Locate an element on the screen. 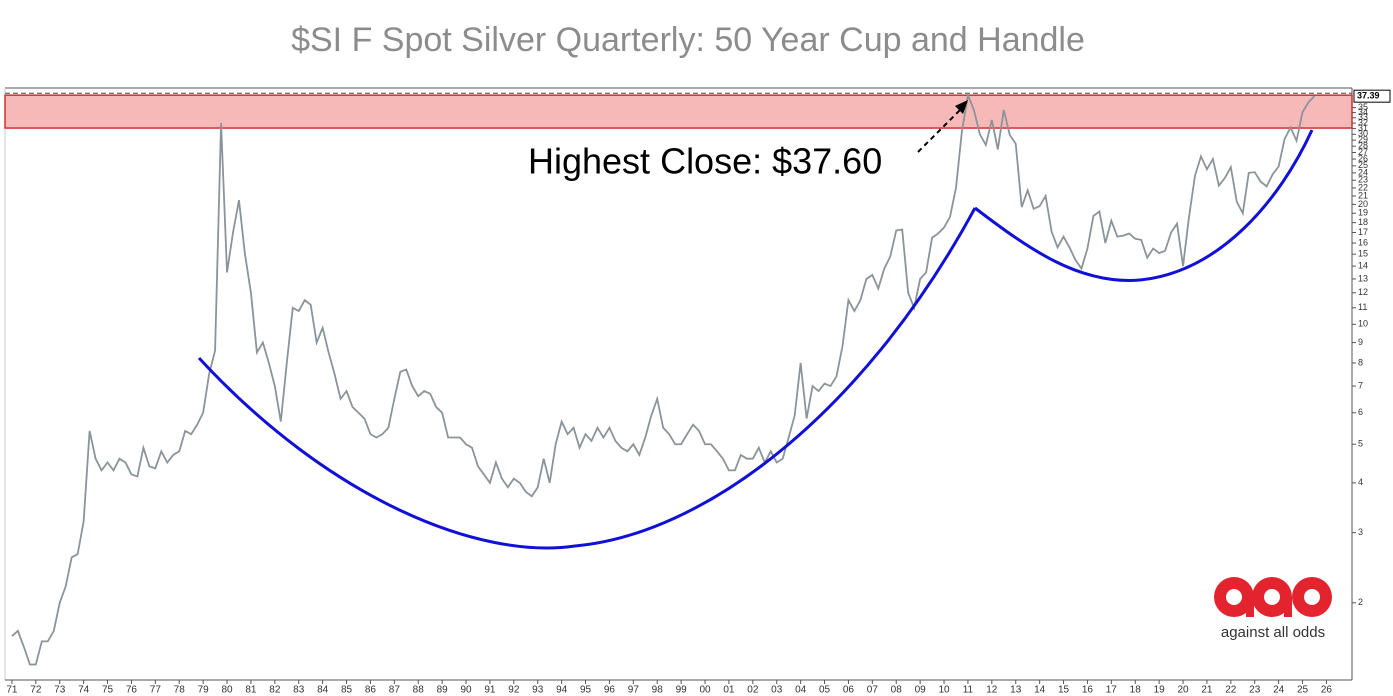  y-tick-label: 12 is located at coordinates (1363, 292).